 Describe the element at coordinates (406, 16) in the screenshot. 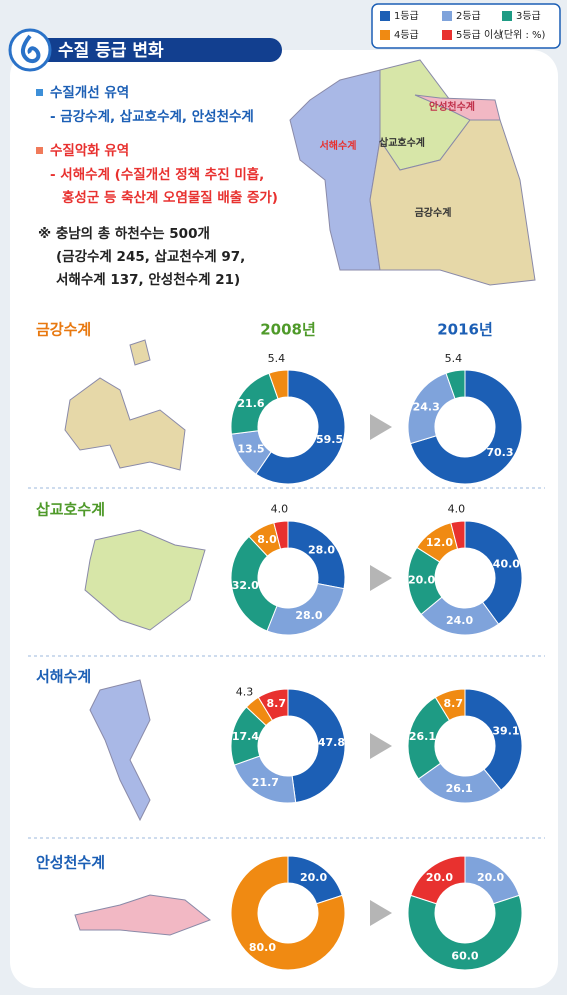

I see `legend-label: 1등급` at that location.